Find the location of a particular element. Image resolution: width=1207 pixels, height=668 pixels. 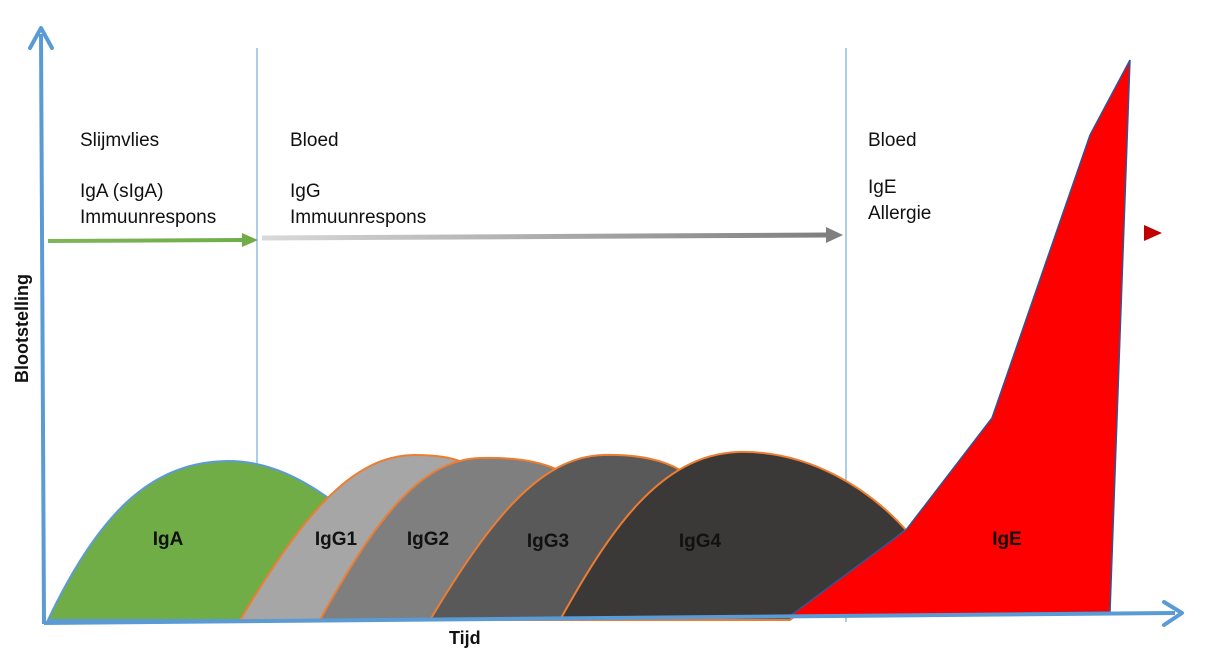

curve-igg2 is located at coordinates (438, 538).